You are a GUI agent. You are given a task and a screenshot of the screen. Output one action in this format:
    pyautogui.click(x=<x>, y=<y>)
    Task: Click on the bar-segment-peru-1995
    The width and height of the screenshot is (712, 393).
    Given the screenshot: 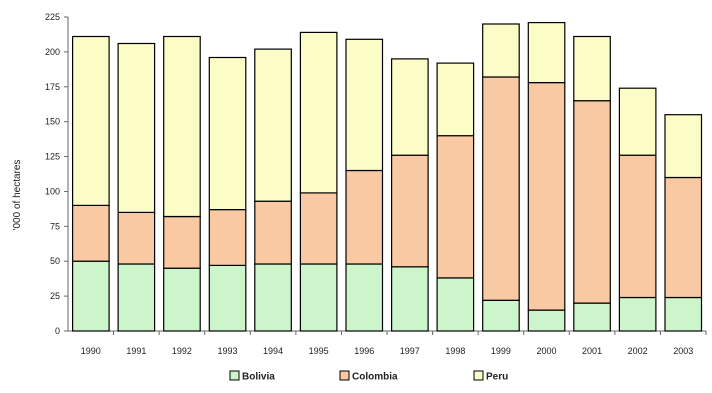 What is the action you would take?
    pyautogui.click(x=318, y=112)
    